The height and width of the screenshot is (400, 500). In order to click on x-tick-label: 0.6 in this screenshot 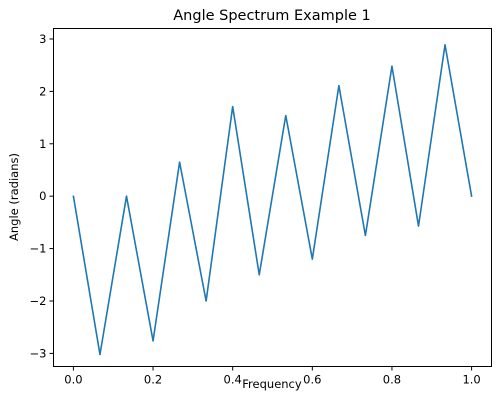, I will do `click(312, 380)`.